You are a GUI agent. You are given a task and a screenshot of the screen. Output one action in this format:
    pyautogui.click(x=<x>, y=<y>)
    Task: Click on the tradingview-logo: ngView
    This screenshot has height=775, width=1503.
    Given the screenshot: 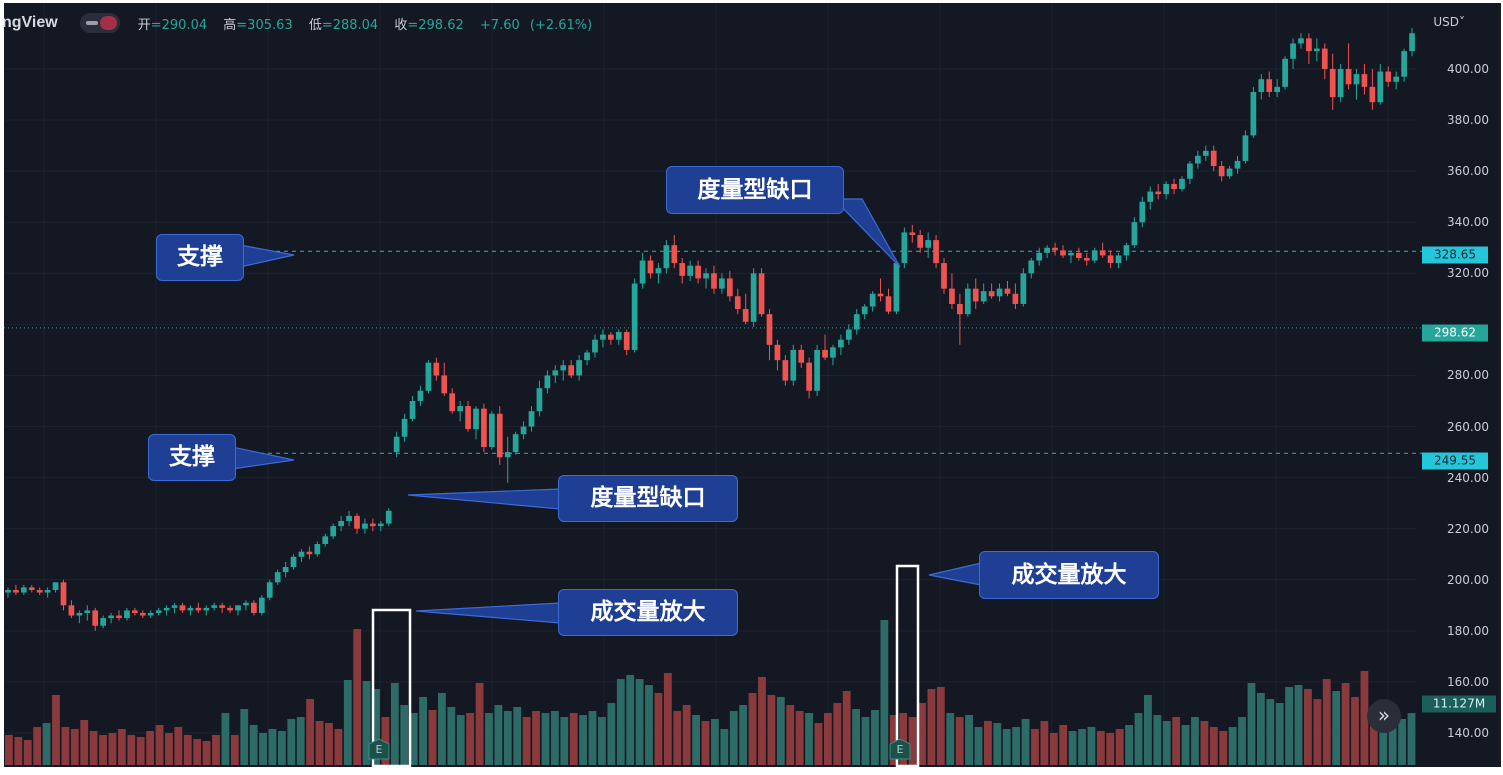 What is the action you would take?
    pyautogui.click(x=31, y=22)
    